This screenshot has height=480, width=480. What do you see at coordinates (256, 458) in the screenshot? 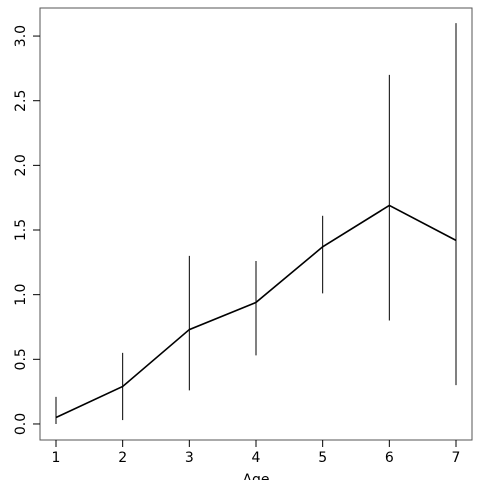
I see `x-tick-label: 4` at bounding box center [256, 458].